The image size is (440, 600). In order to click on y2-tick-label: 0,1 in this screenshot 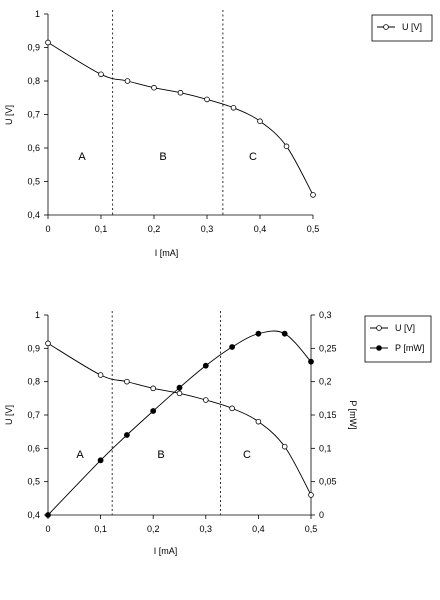, I will do `click(325, 448)`.